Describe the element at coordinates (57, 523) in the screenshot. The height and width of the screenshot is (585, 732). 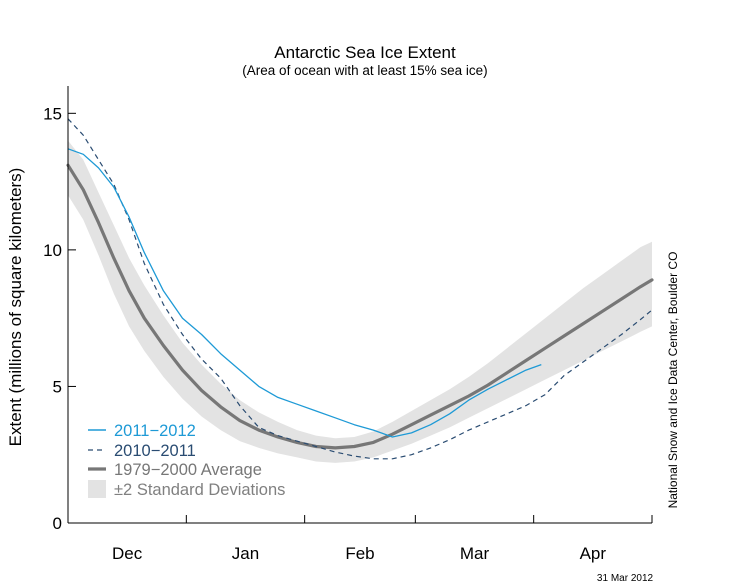
I see `y-tick-label: 0` at that location.